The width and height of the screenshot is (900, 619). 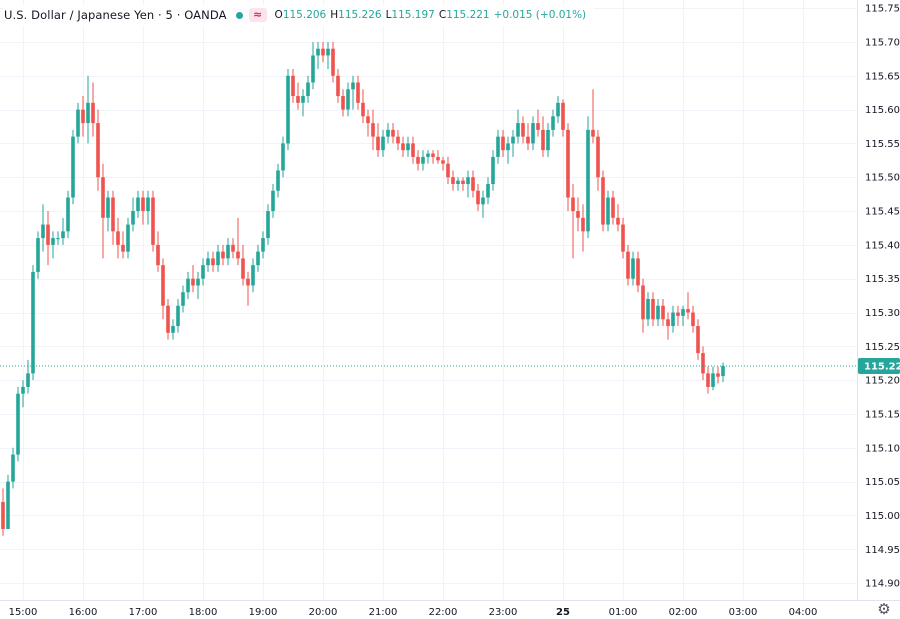 What do you see at coordinates (304, 15) in the screenshot?
I see `open-value: 115.206` at bounding box center [304, 15].